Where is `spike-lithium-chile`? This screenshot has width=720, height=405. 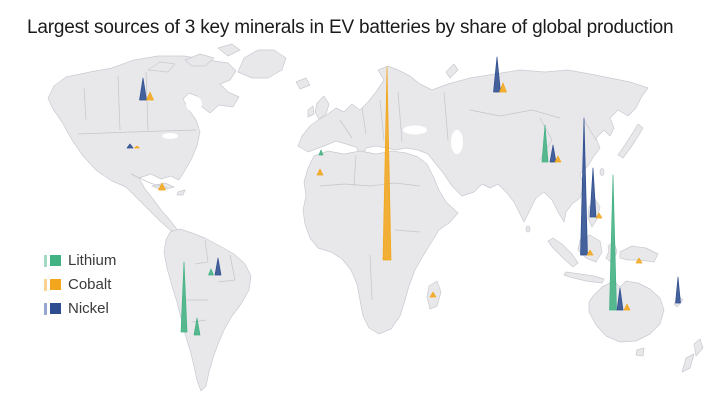
spike-lithium-chile is located at coordinates (184, 297).